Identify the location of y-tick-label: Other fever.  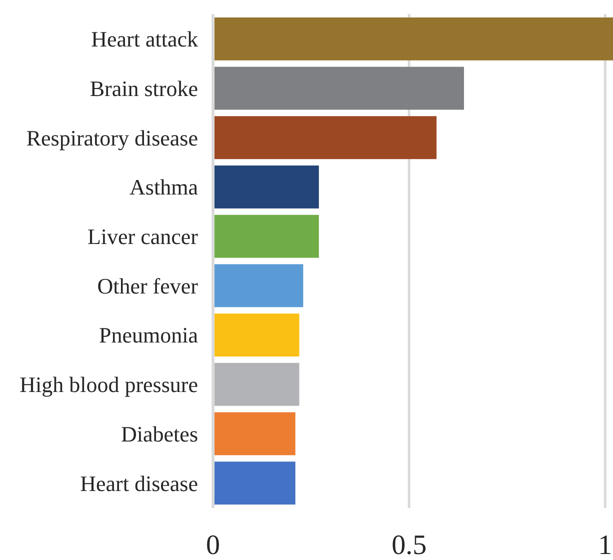
(148, 285).